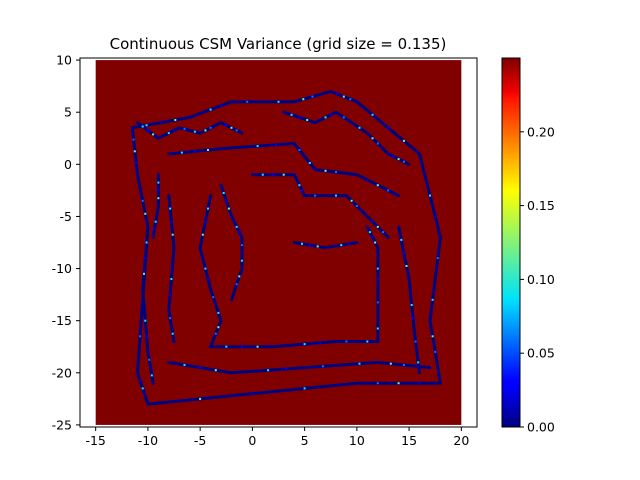 The width and height of the screenshot is (640, 480). I want to click on y-axis: 10 5 0 -5 -10 -15 -20 -25, so click(66, 242).